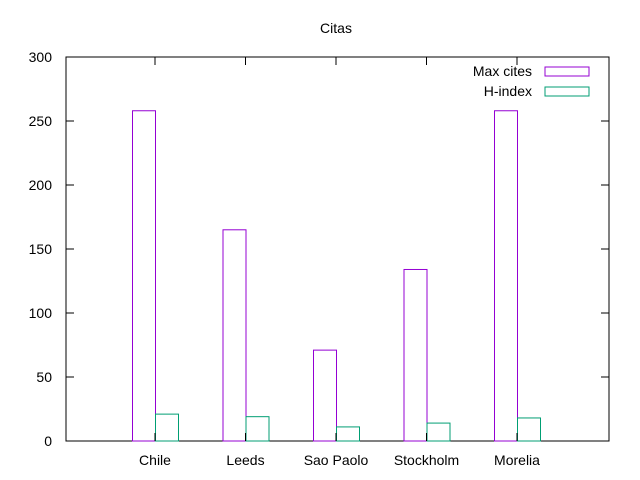  I want to click on y-tick-label: 0, so click(48, 441).